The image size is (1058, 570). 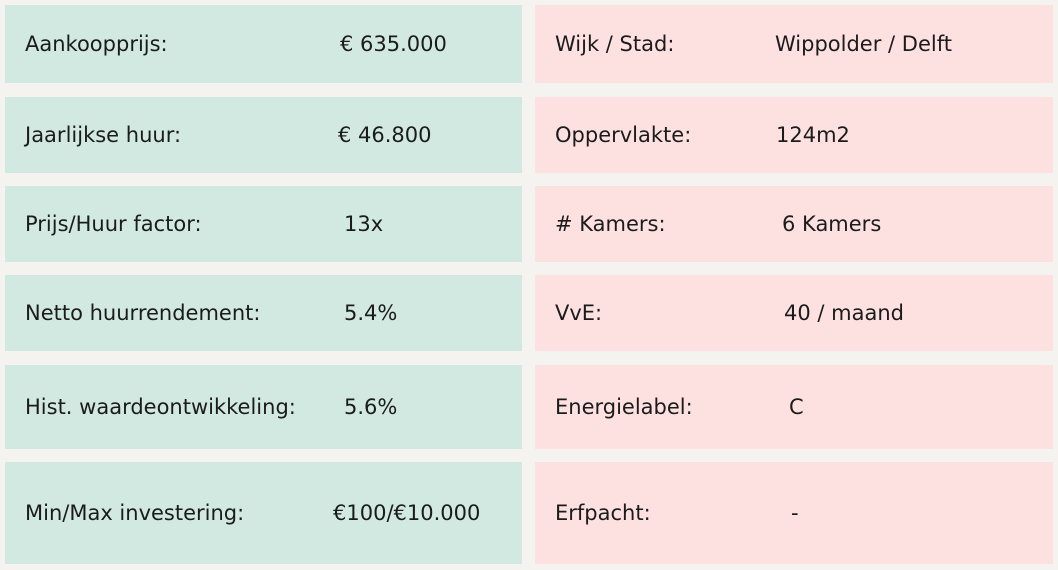 What do you see at coordinates (263, 135) in the screenshot?
I see `card-jaarlijkse-huur: Jaarlijkse huur: € 46.800` at bounding box center [263, 135].